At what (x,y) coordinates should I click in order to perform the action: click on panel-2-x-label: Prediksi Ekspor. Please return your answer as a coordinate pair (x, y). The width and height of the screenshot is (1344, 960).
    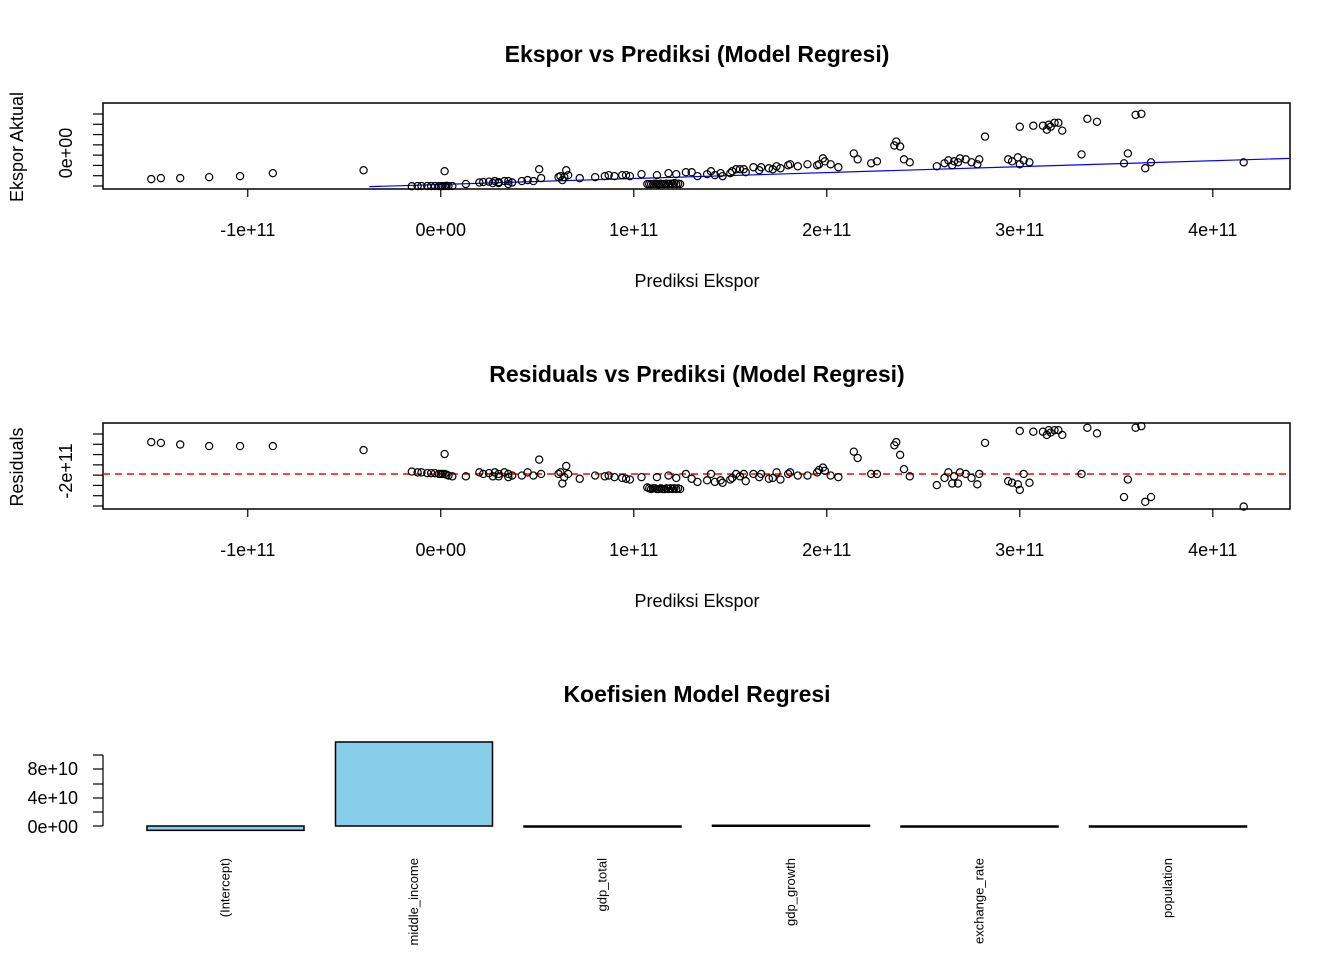
    Looking at the image, I should click on (696, 601).